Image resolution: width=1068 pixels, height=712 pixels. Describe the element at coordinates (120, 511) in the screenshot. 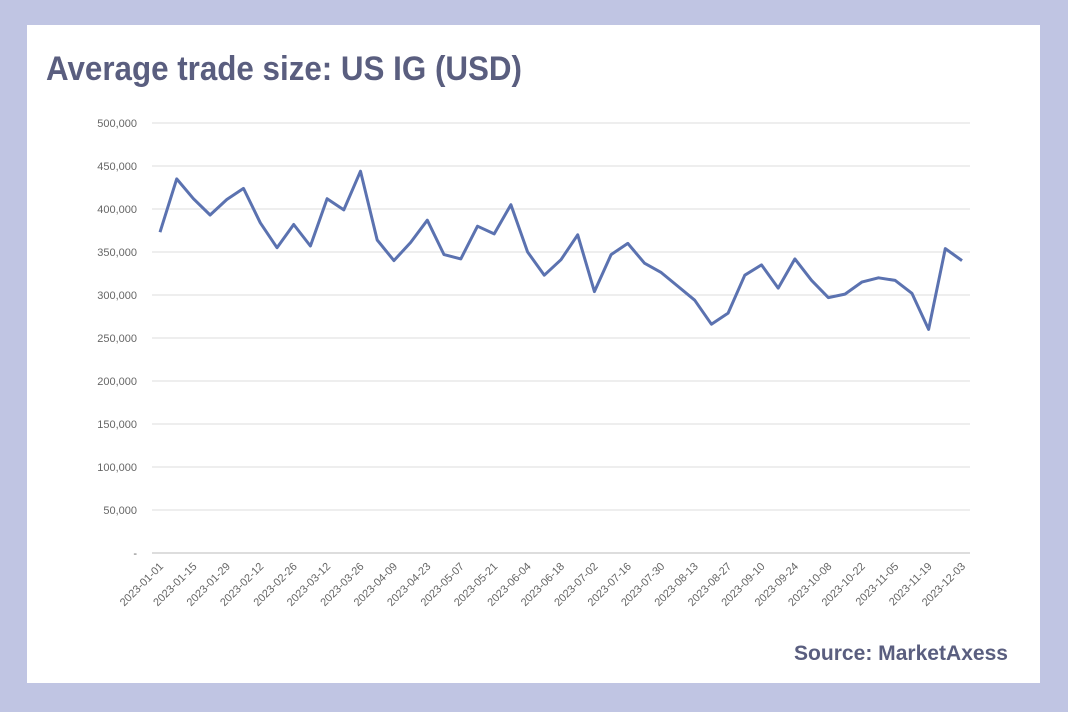

I see `y-tick-label: 50,000` at that location.